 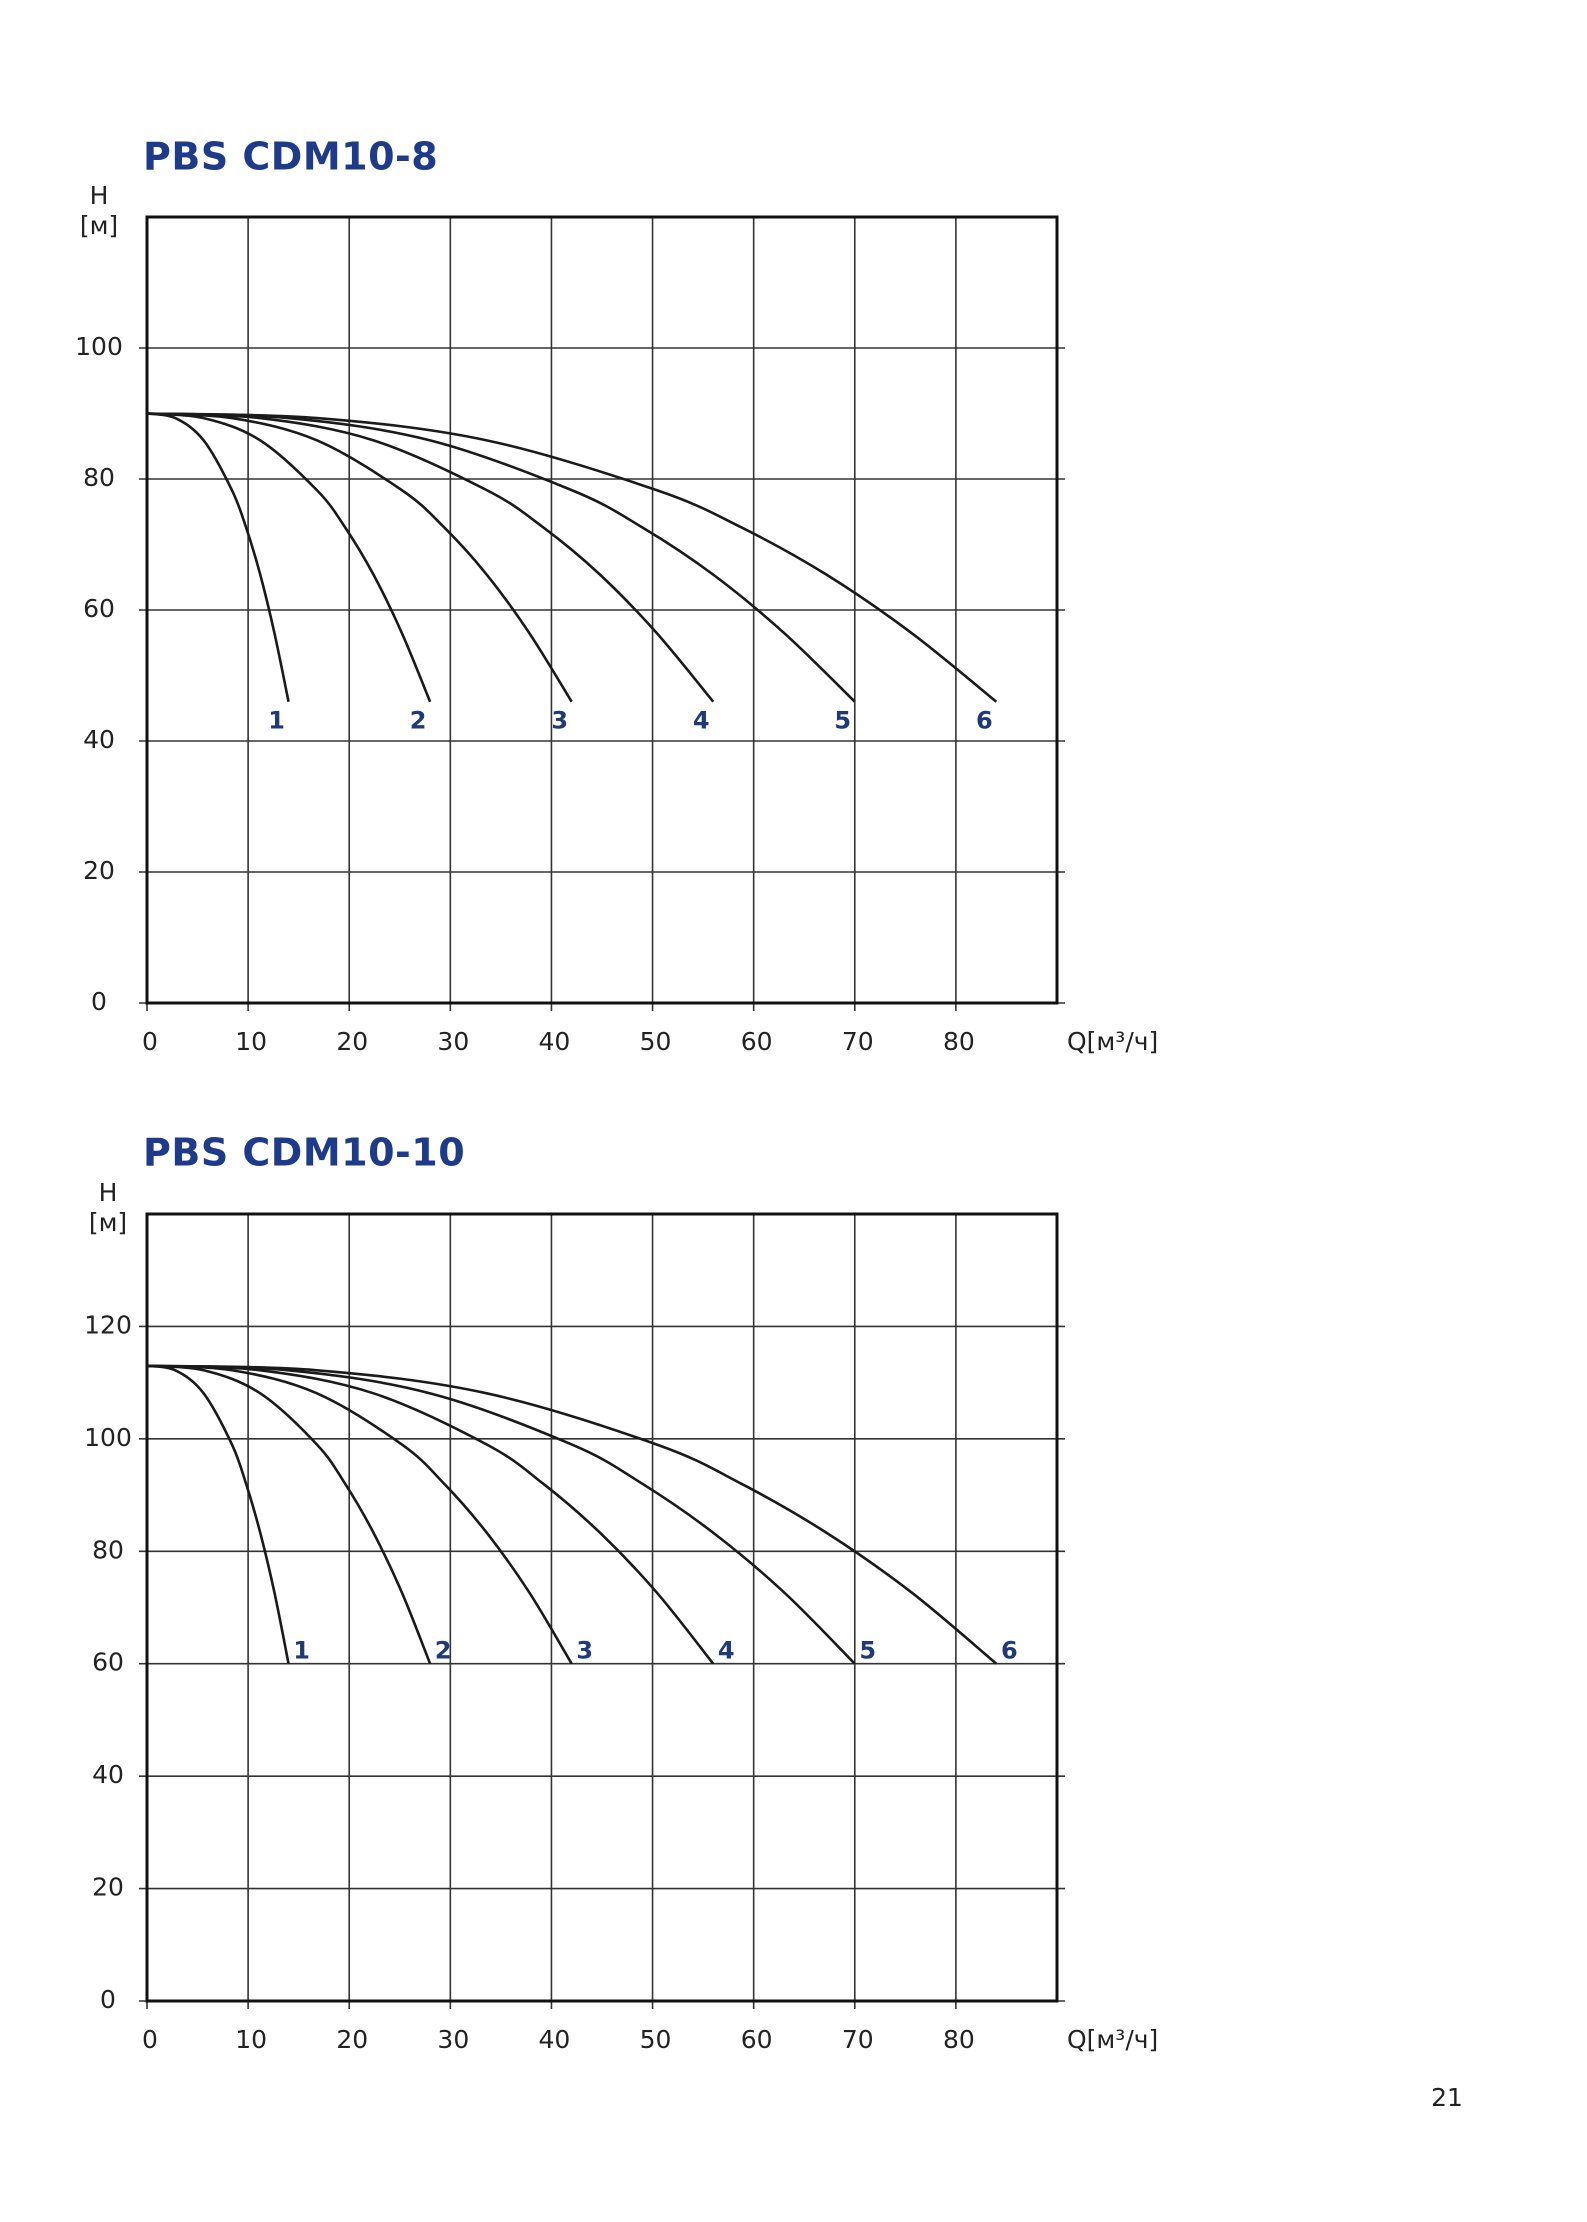 I want to click on page-number: 21, so click(x=1447, y=2097).